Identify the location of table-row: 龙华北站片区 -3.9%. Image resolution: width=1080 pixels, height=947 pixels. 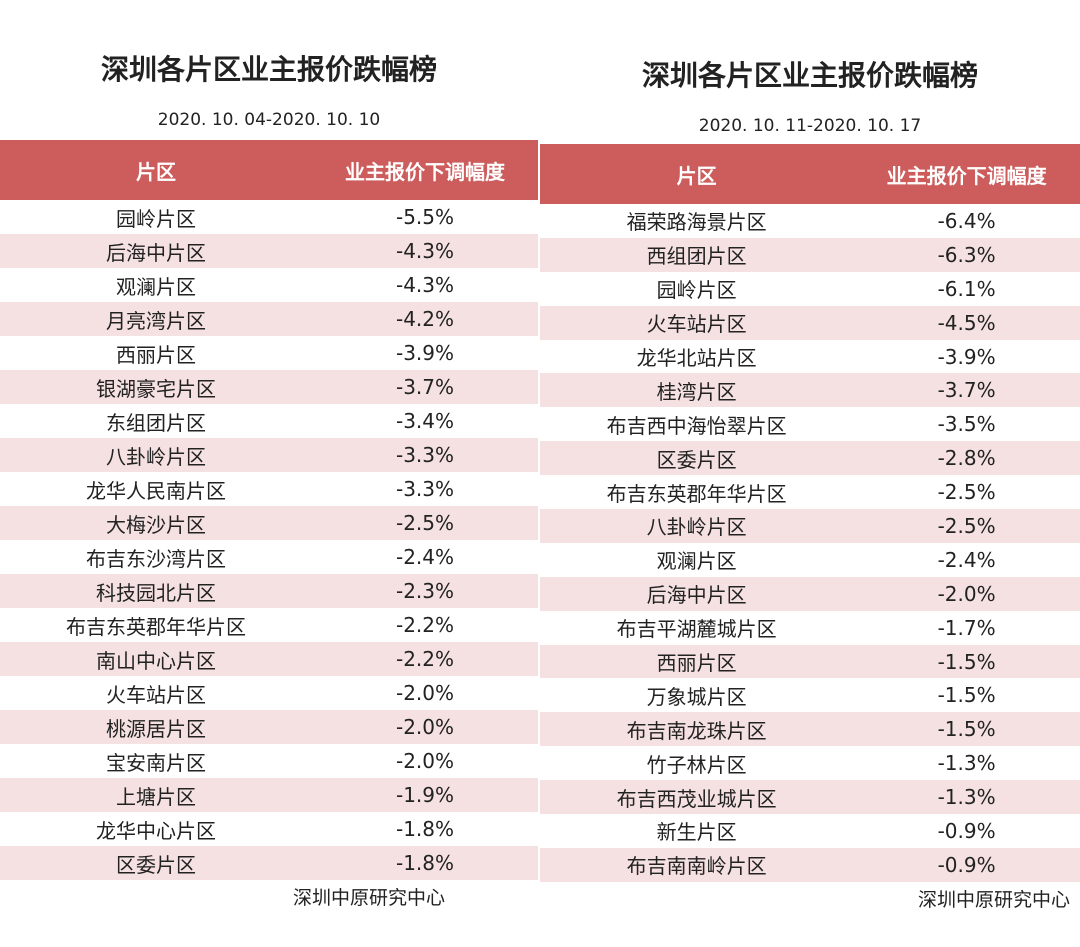
(810, 356).